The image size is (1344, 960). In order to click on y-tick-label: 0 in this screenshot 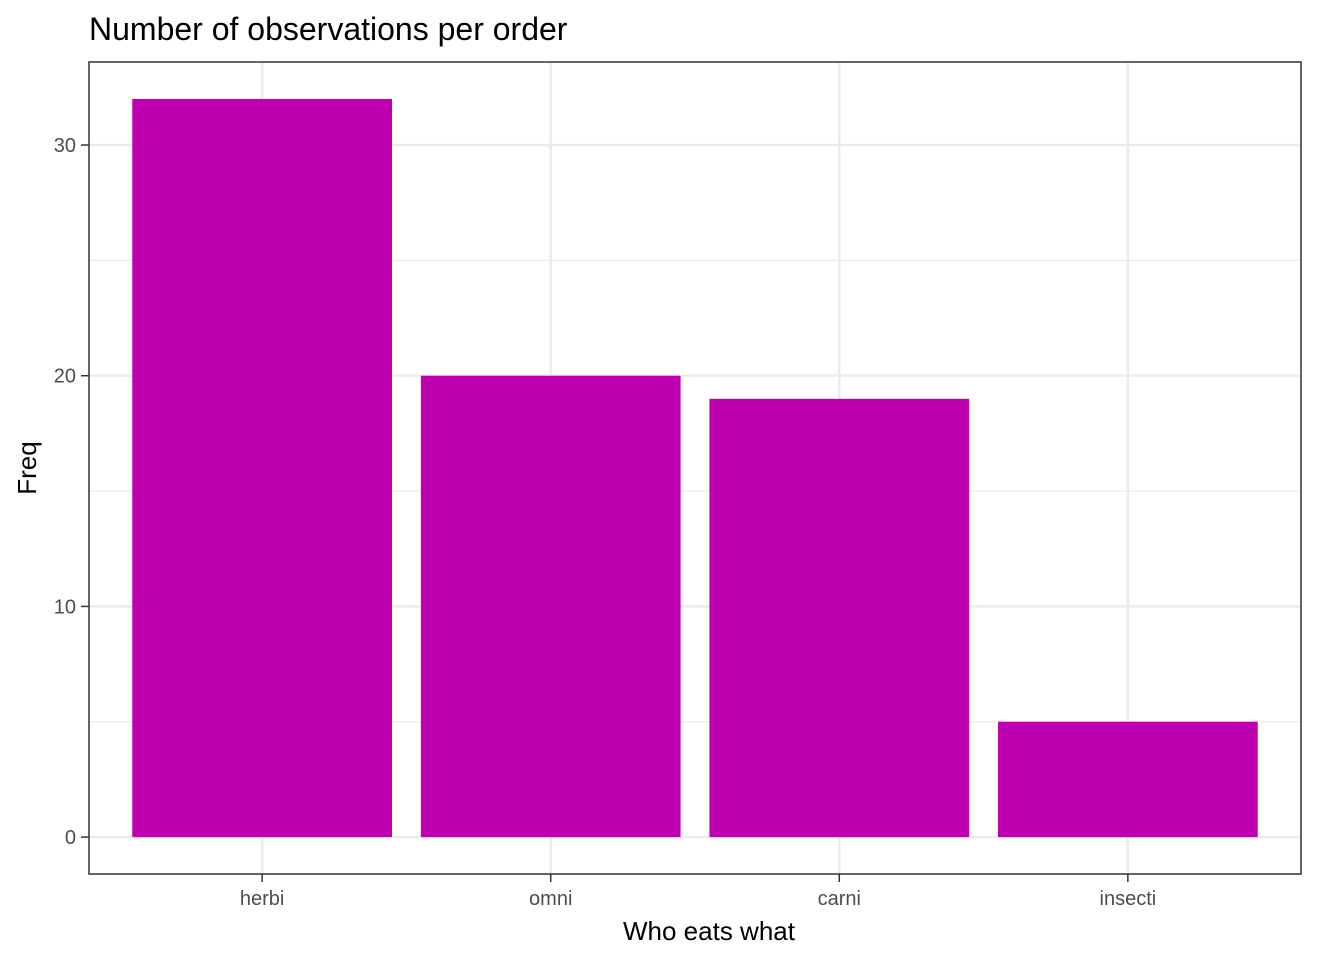, I will do `click(70, 838)`.